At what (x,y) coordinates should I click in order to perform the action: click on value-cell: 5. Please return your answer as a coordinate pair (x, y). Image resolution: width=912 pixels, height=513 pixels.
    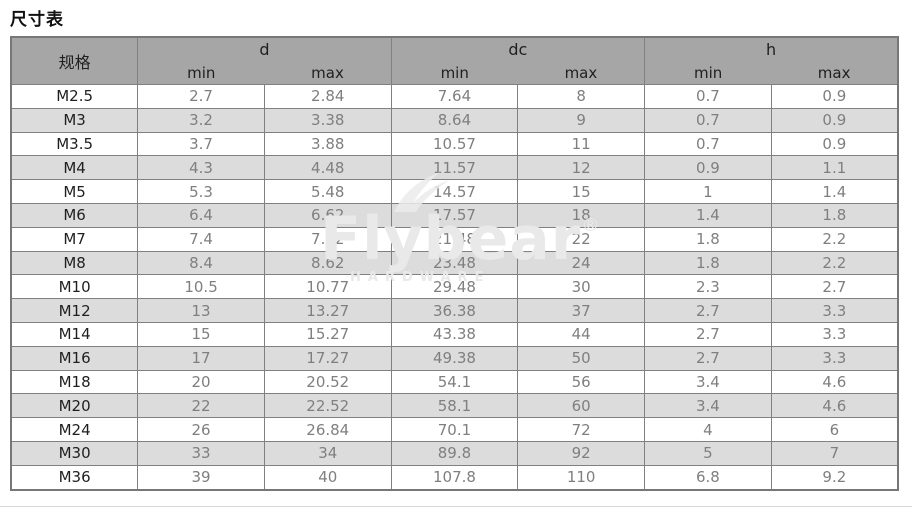
    Looking at the image, I should click on (708, 453).